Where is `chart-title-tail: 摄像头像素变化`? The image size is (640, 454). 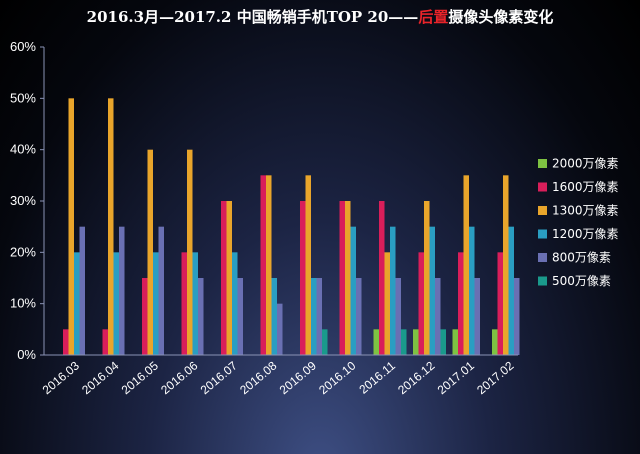
chart-title-tail: 摄像头像素变化 is located at coordinates (500, 17).